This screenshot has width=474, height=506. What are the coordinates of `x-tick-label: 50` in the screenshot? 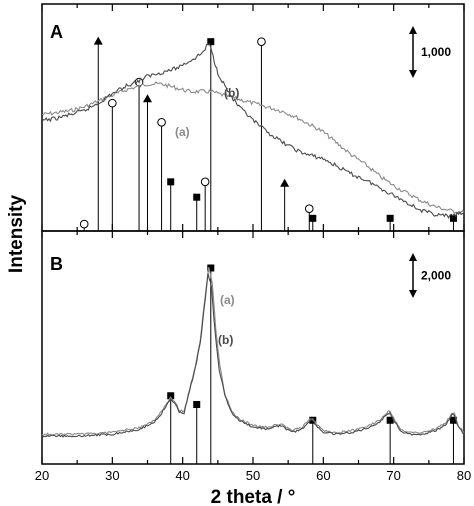 It's located at (253, 475).